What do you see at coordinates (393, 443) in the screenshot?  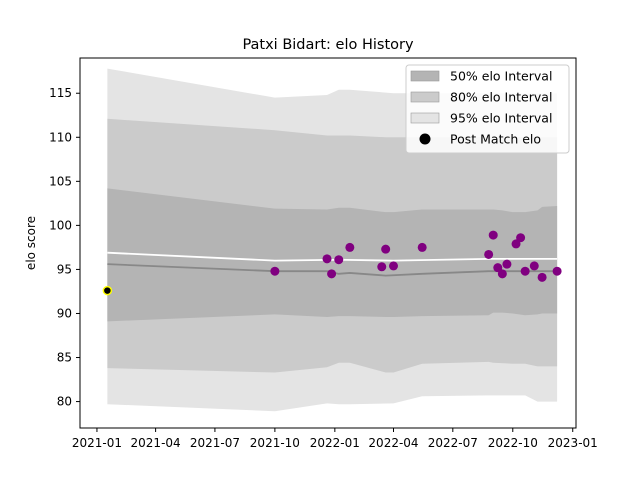 I see `x-tick-label: 2022-04` at bounding box center [393, 443].